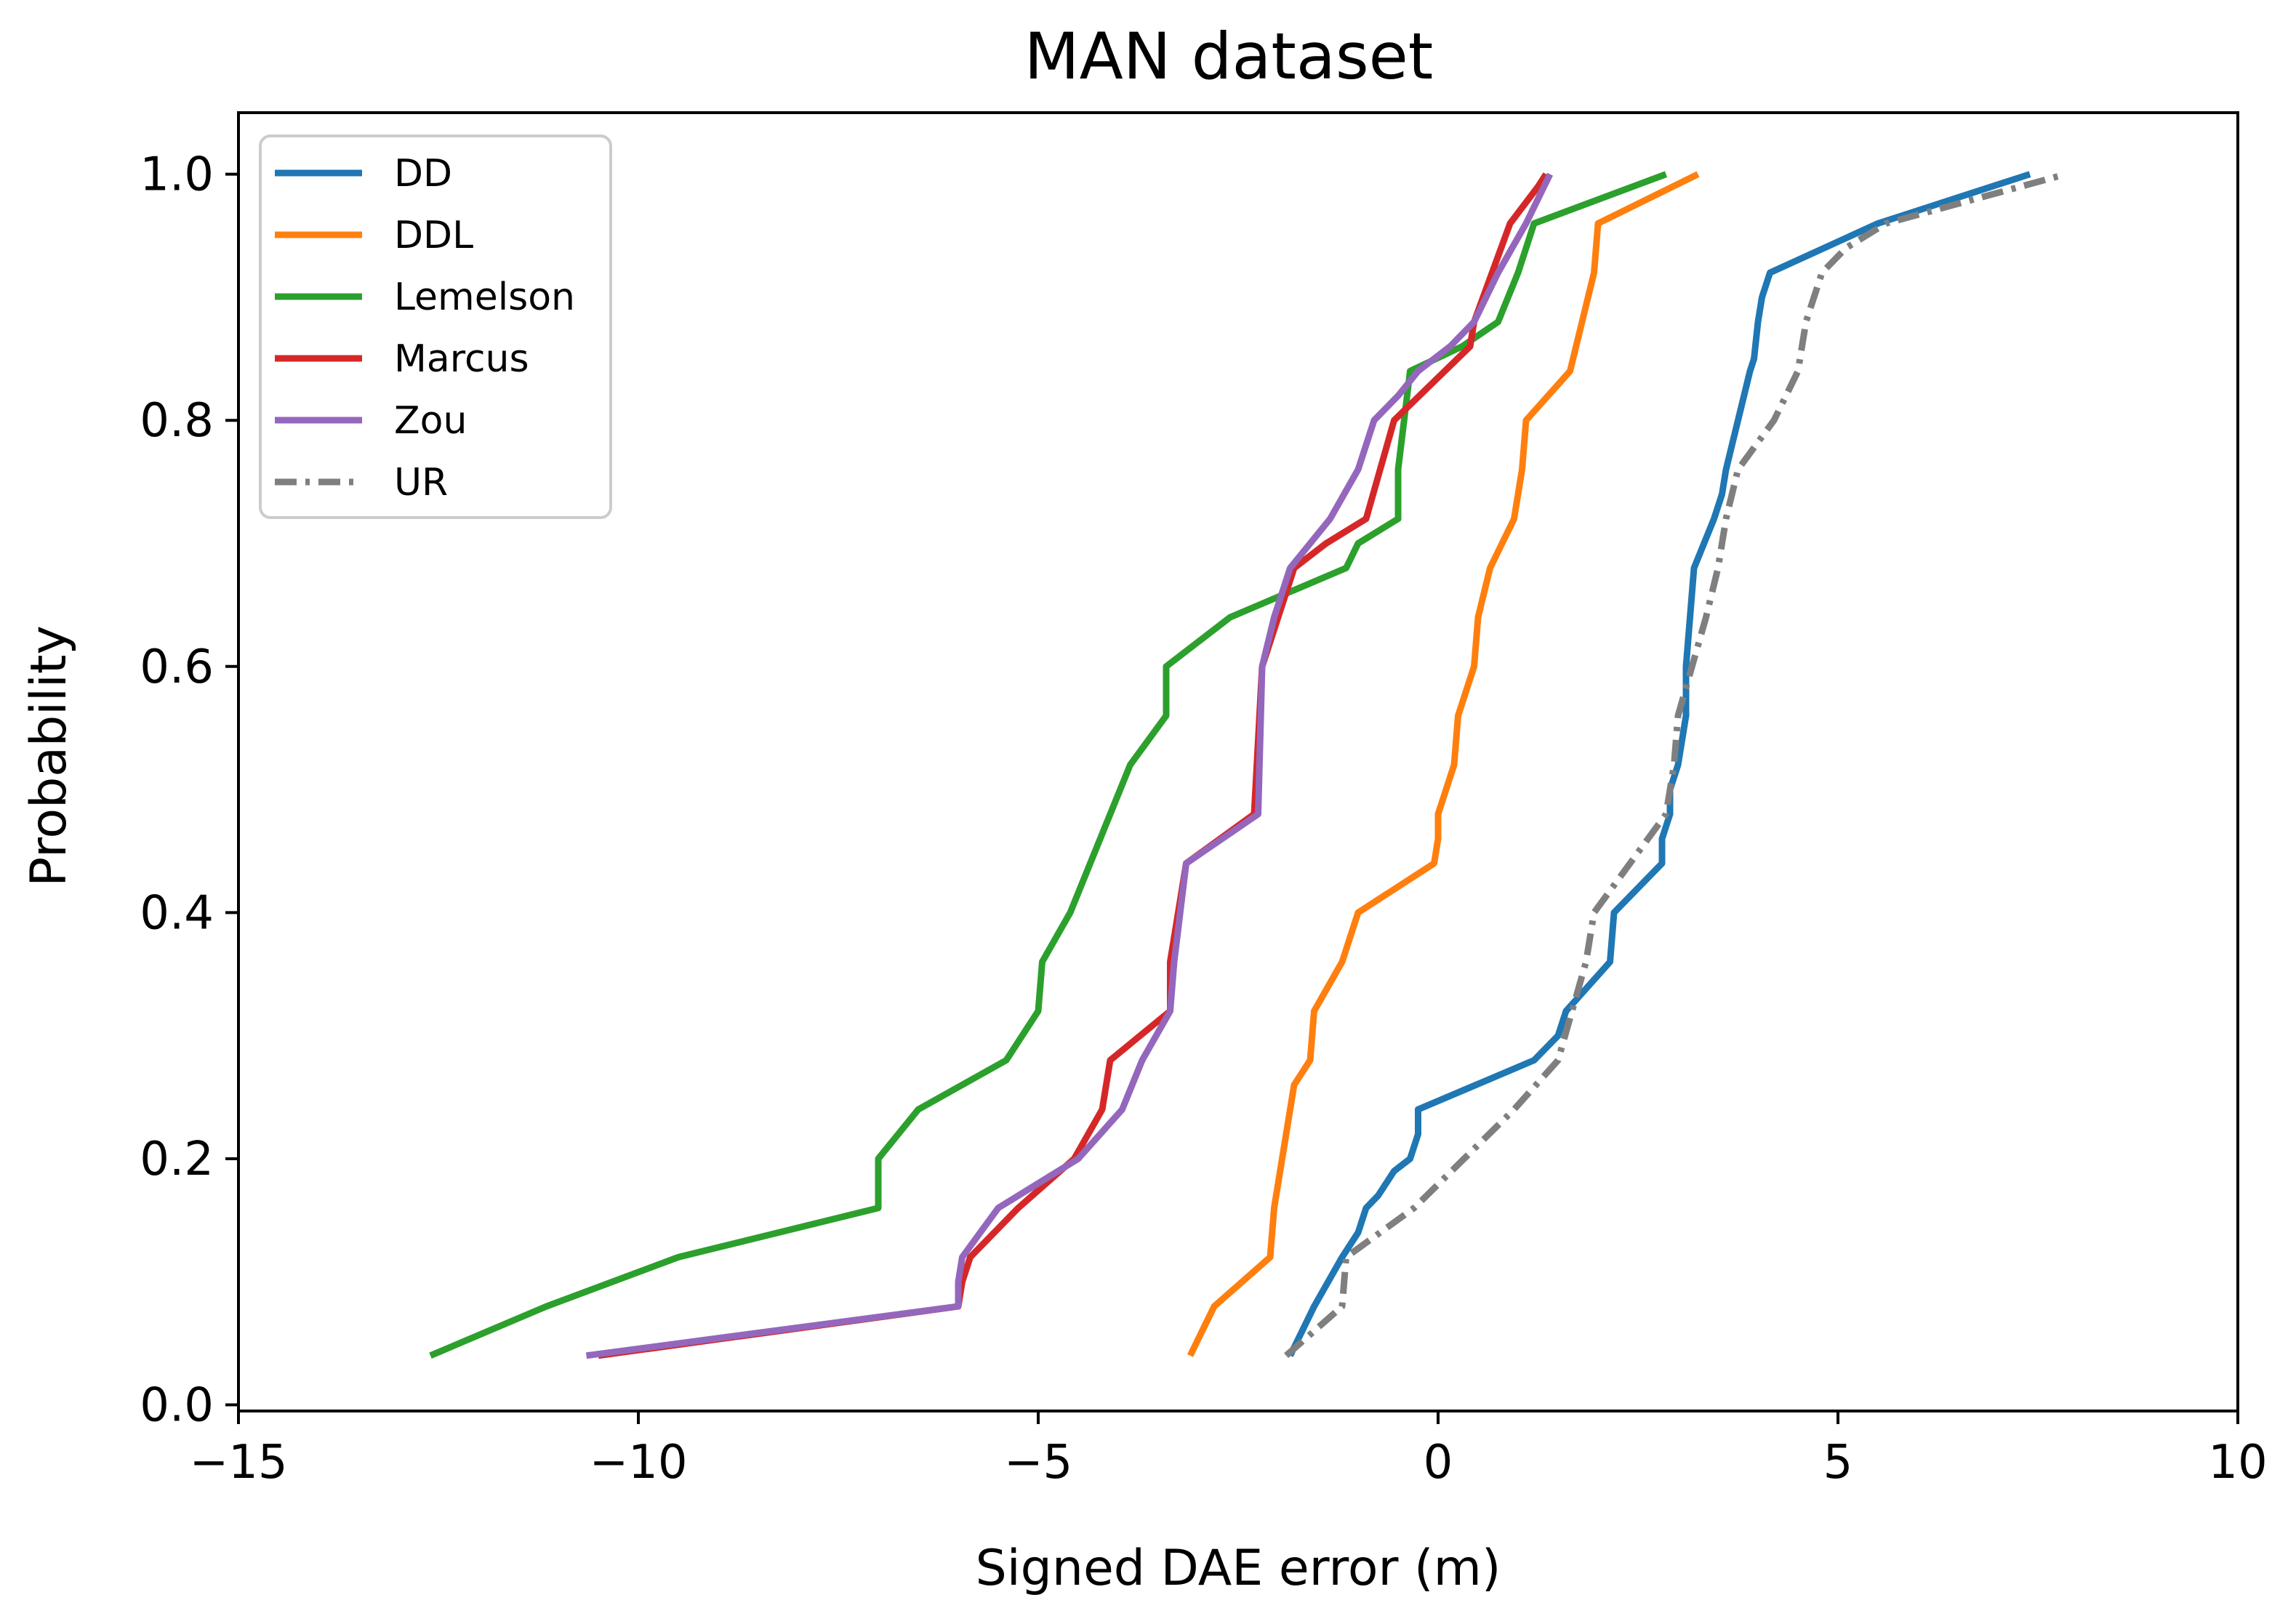  What do you see at coordinates (1229, 56) in the screenshot?
I see `chart-title: MAN dataset` at bounding box center [1229, 56].